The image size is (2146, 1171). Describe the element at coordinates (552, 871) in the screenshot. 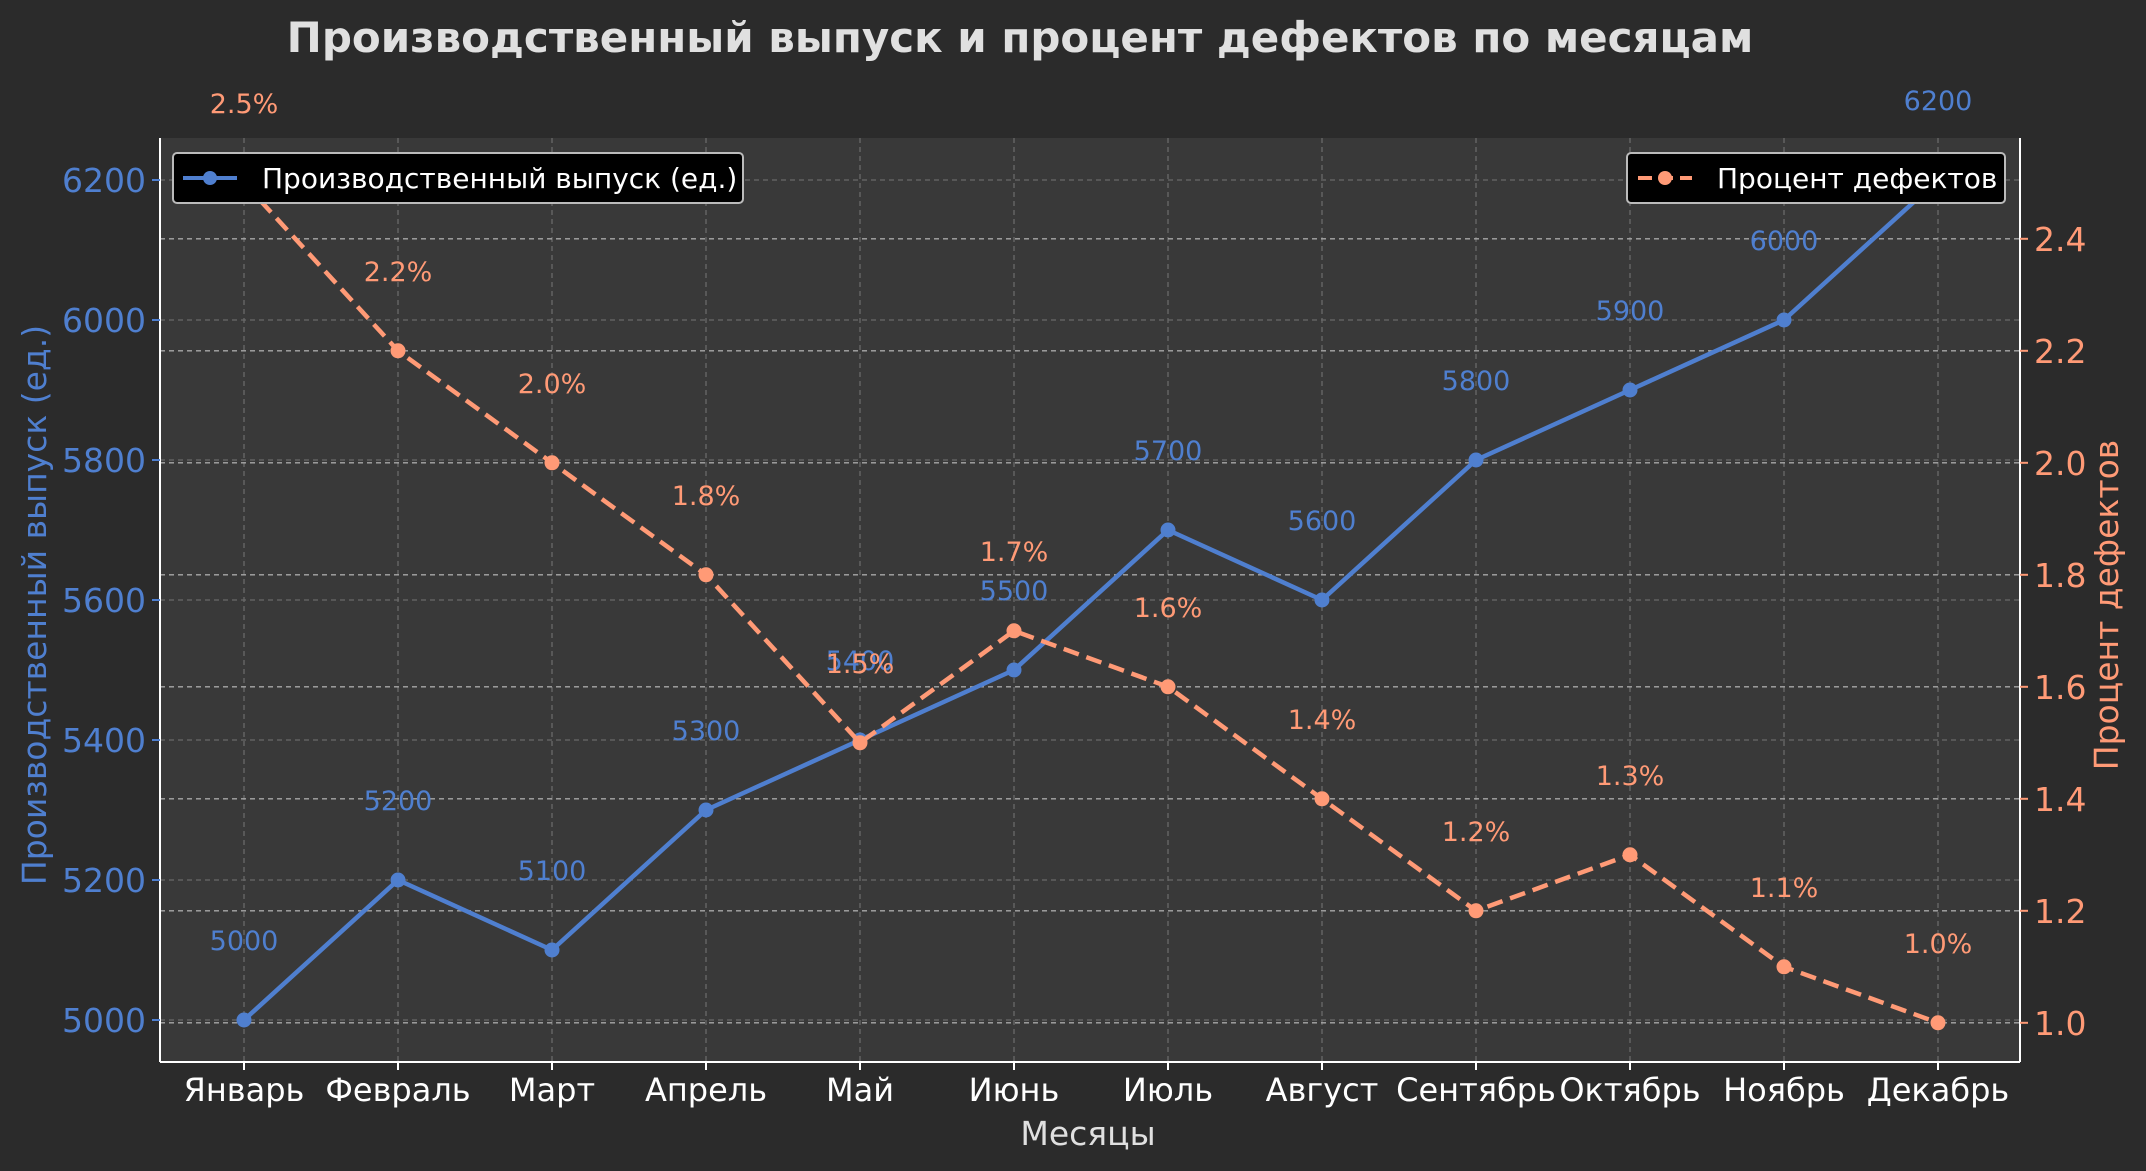

I see `data-label-output: 5100` at that location.